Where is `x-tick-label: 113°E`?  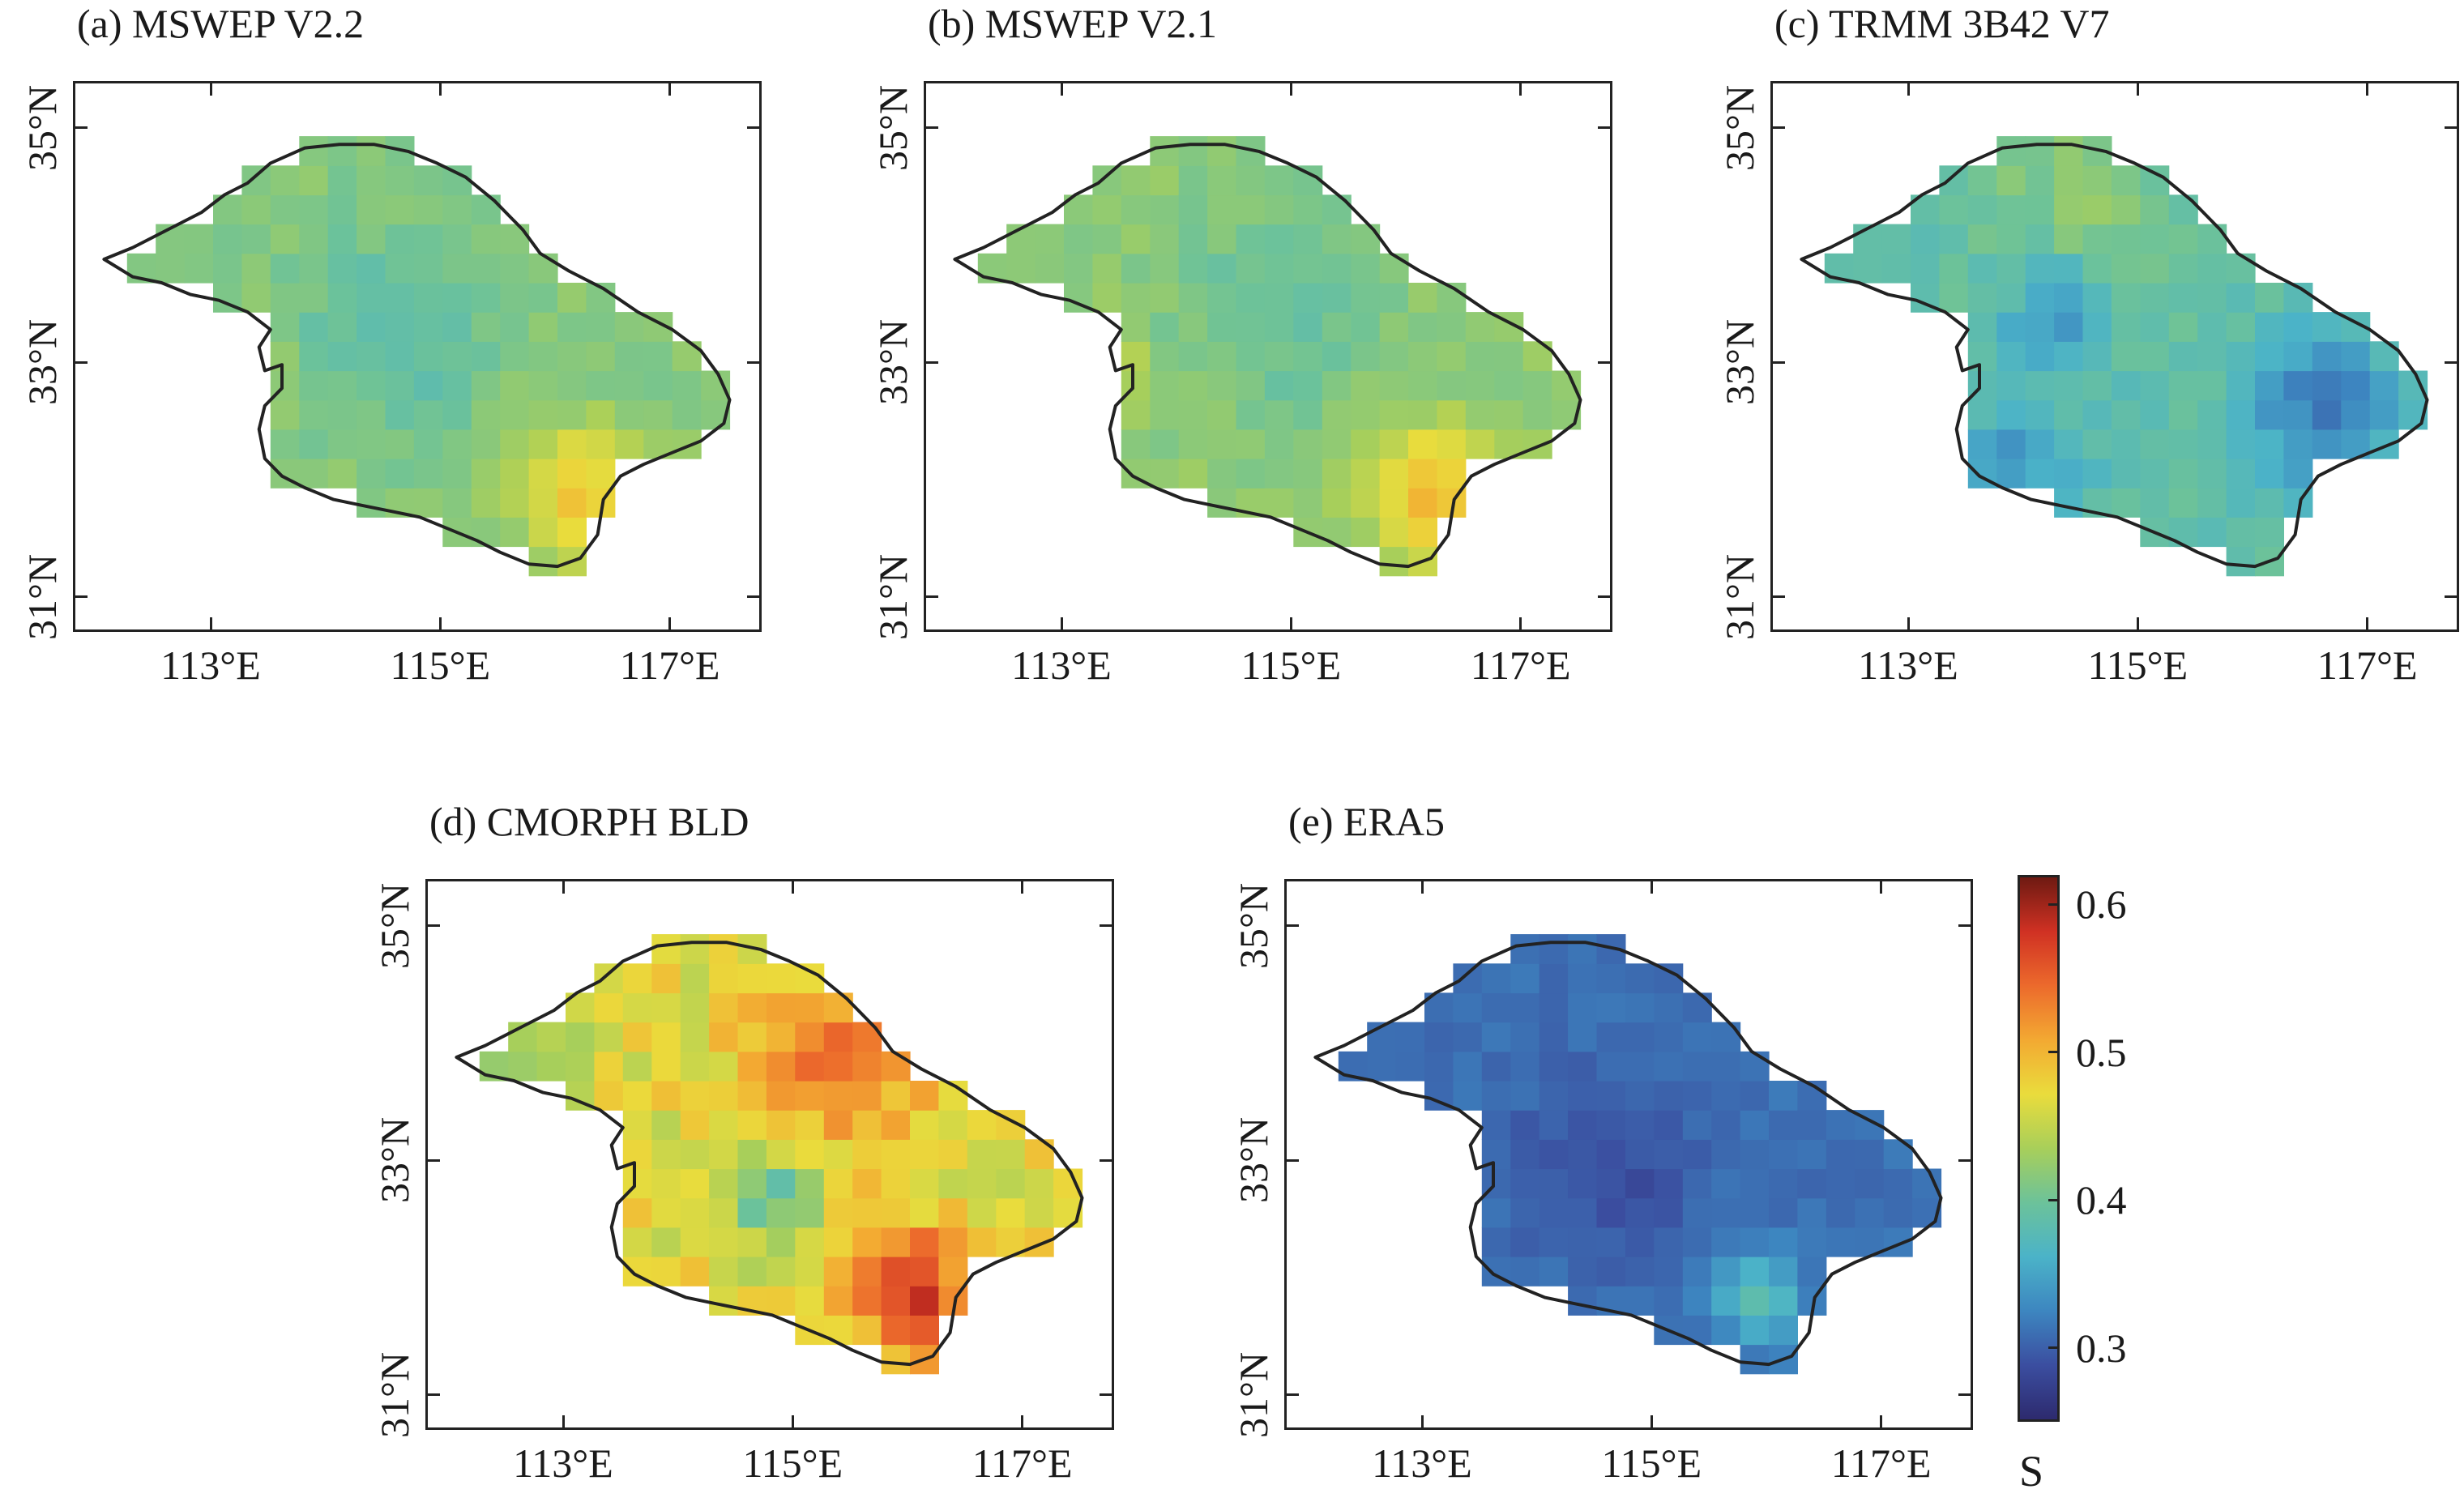
x-tick-label: 113°E is located at coordinates (210, 665).